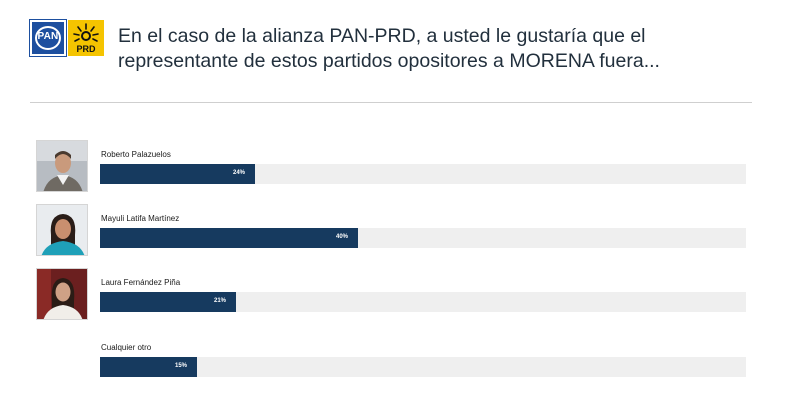 Image resolution: width=800 pixels, height=402 pixels. Describe the element at coordinates (126, 347) in the screenshot. I see `candidate-name: Cualquier otro` at that location.